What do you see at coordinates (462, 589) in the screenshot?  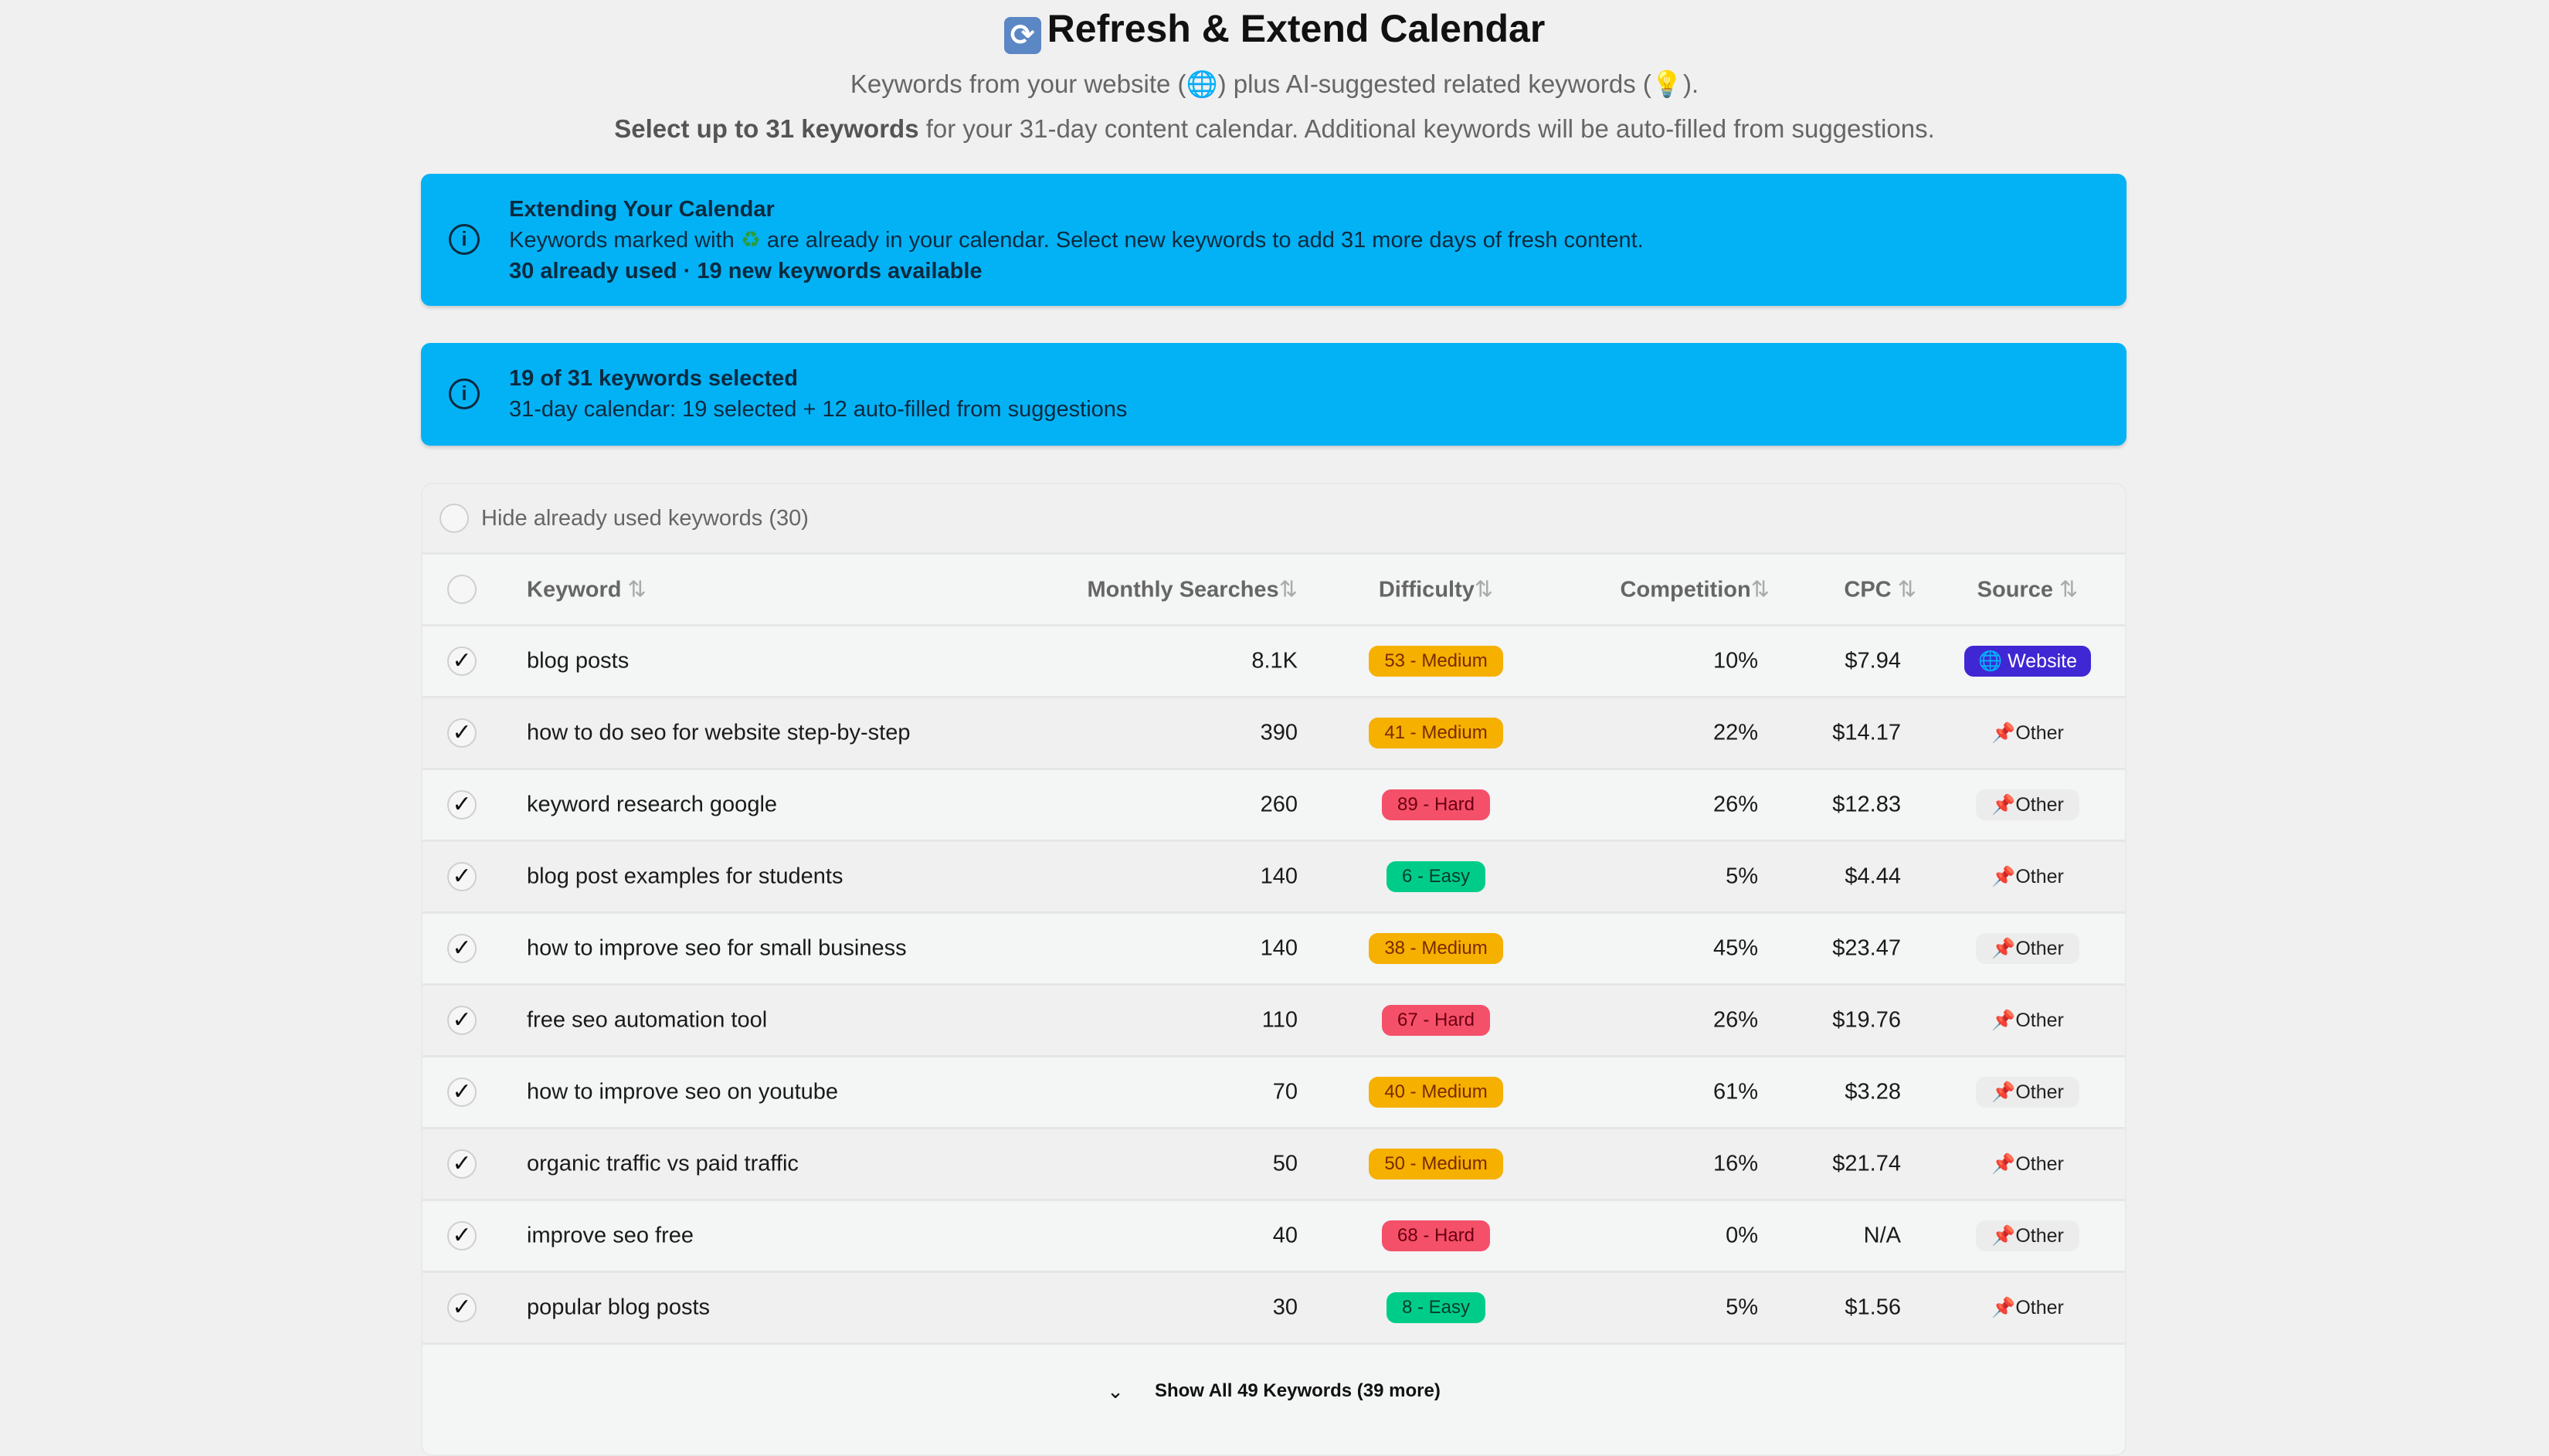 I see `select-all-checkbox` at bounding box center [462, 589].